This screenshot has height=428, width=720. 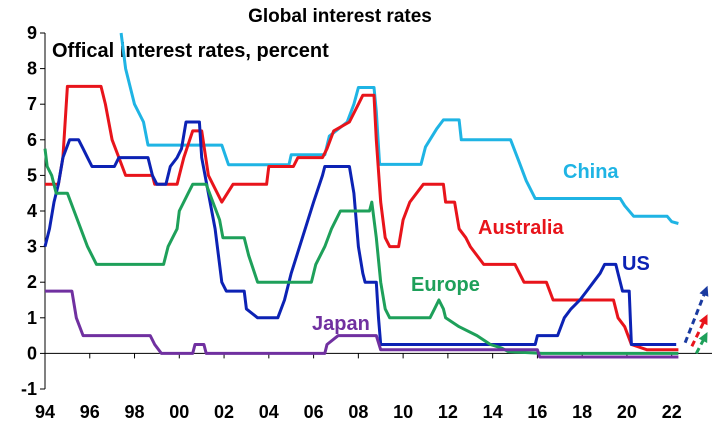 What do you see at coordinates (358, 412) in the screenshot?
I see `x-tick-label: 08` at bounding box center [358, 412].